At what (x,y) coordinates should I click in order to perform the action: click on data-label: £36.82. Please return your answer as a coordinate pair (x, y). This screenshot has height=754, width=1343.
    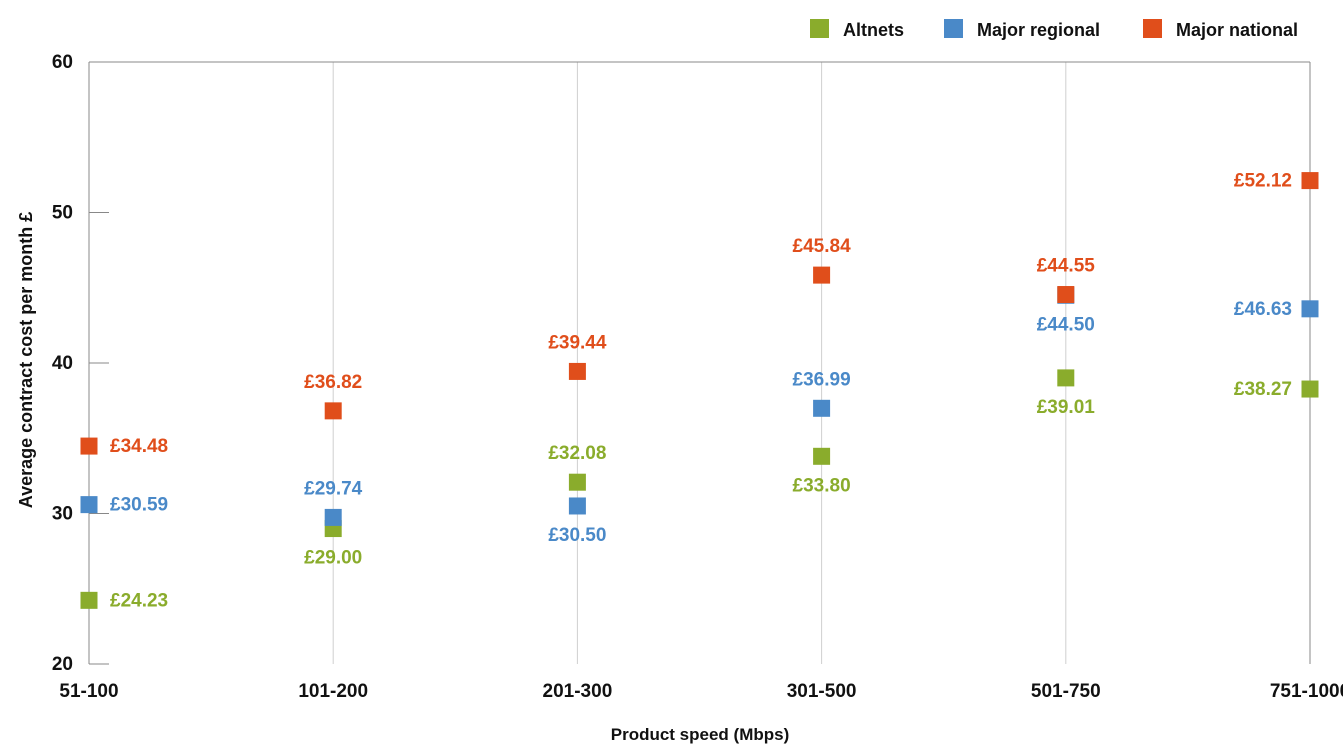
    Looking at the image, I should click on (333, 382).